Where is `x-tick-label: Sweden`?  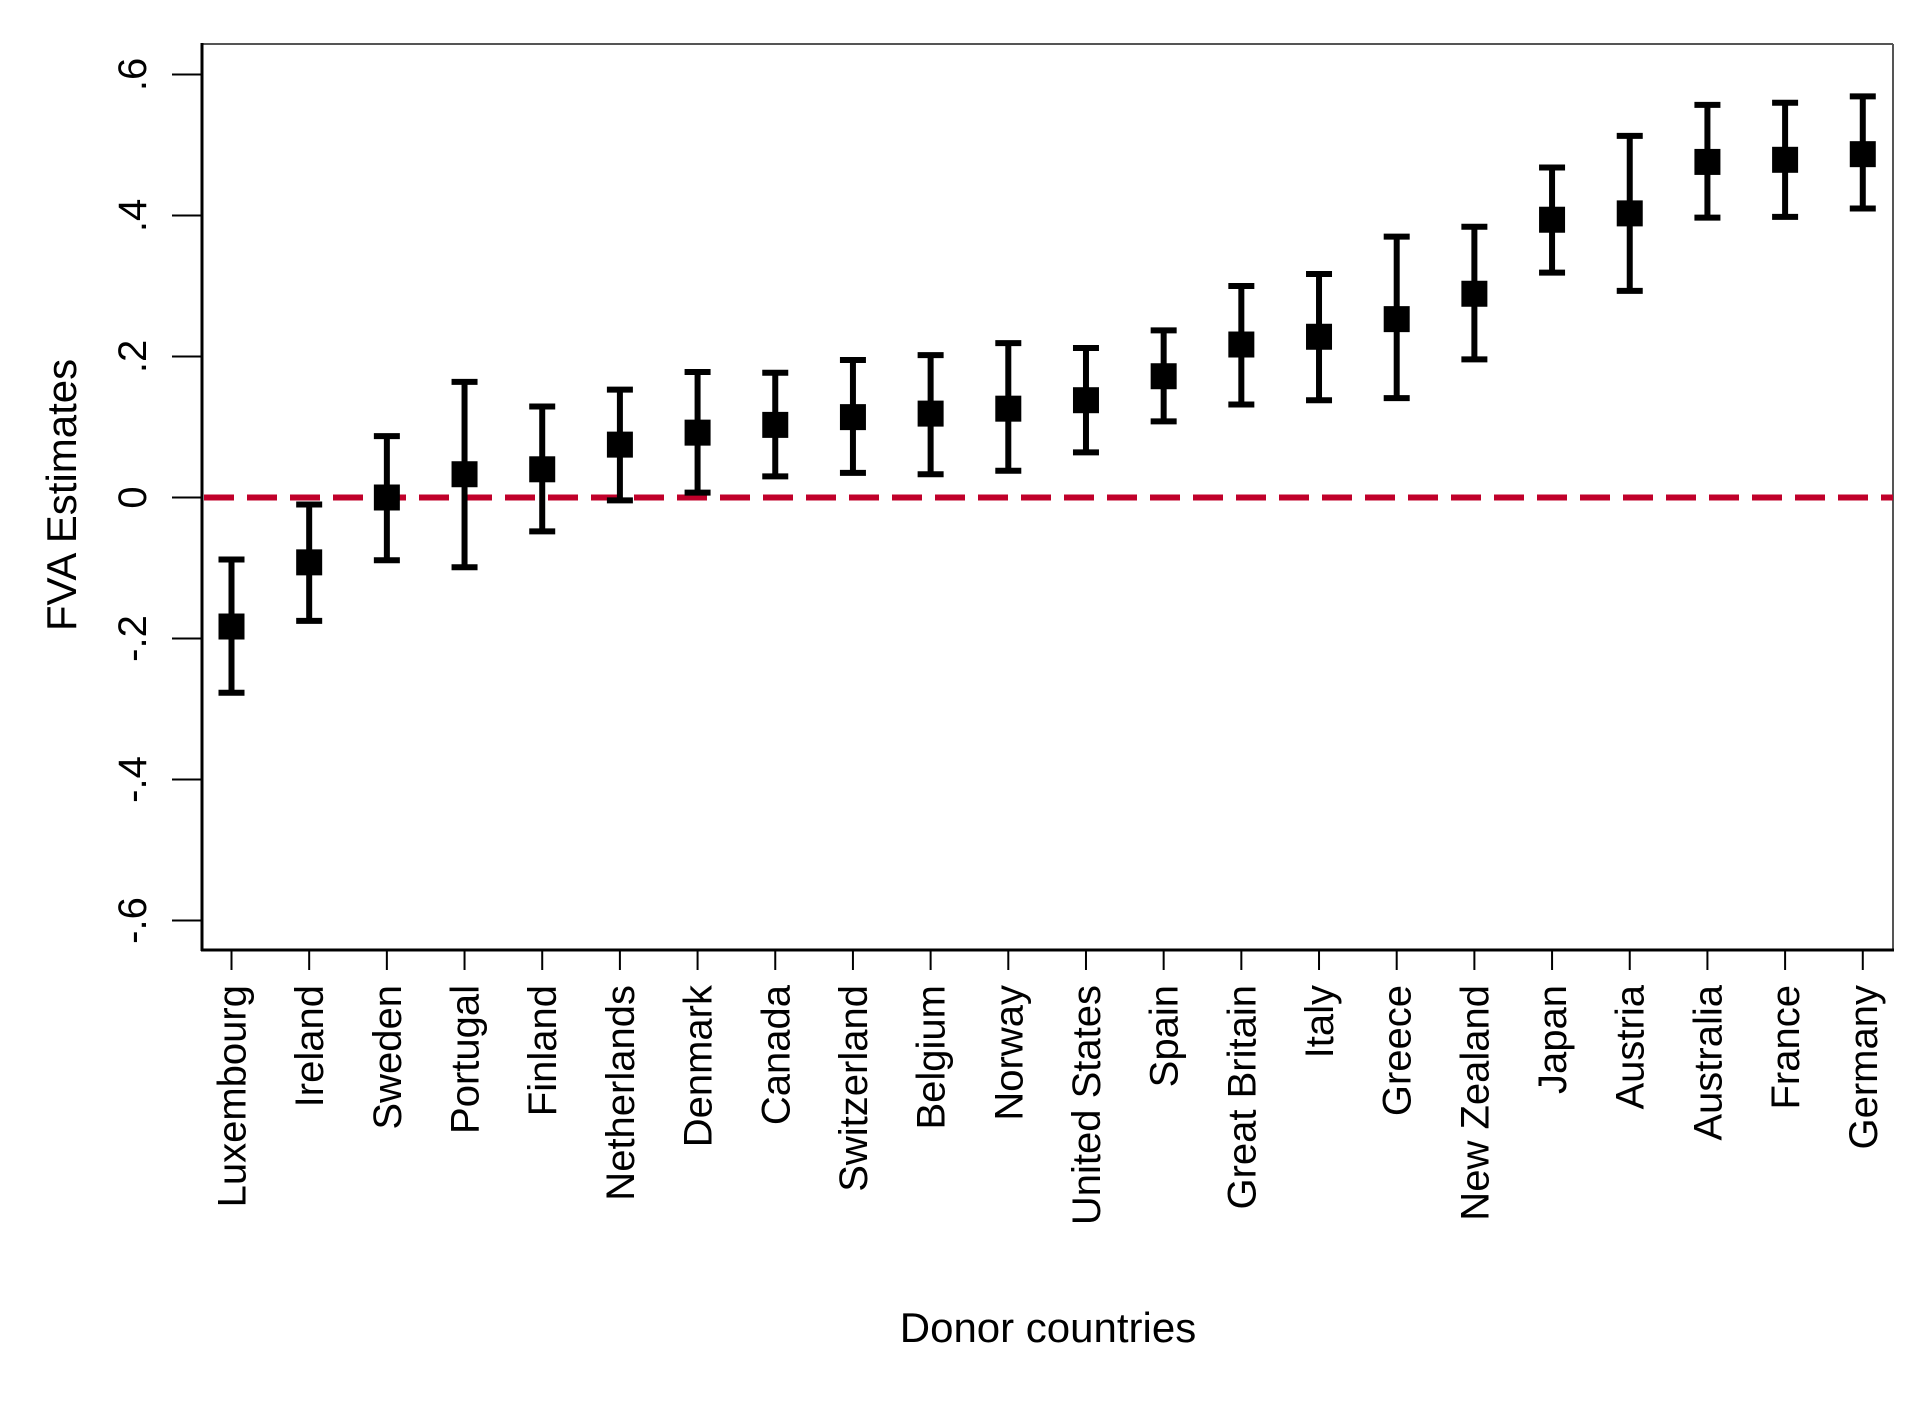
x-tick-label: Sweden is located at coordinates (388, 1057).